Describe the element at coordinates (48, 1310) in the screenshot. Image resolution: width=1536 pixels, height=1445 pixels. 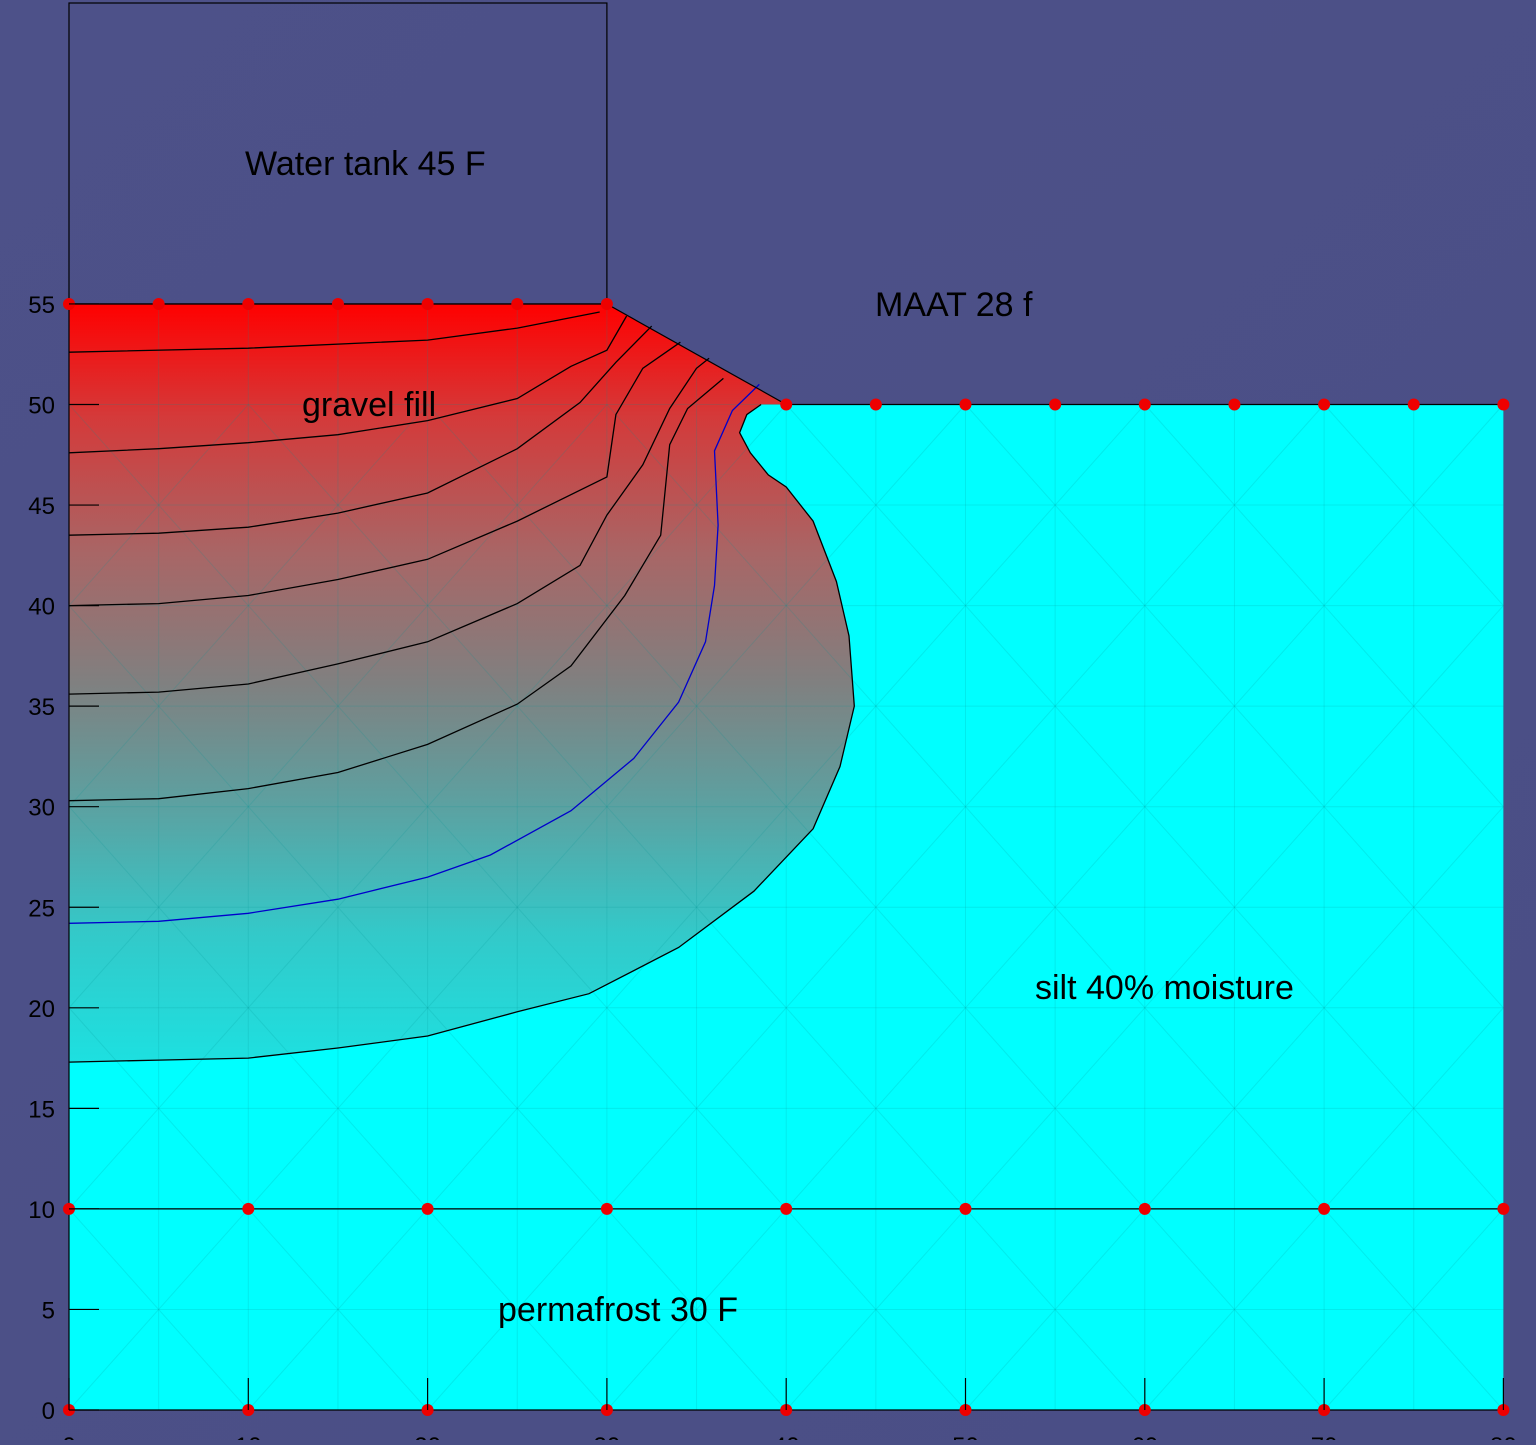
I see `y-tick-label: 5` at that location.